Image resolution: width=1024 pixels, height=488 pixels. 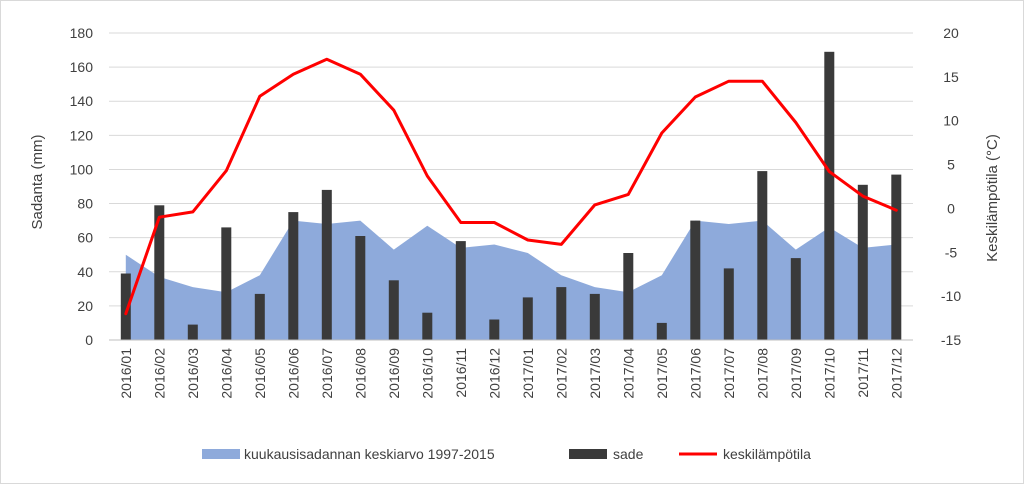 I want to click on x-tick-label: 2016/04, so click(x=226, y=373).